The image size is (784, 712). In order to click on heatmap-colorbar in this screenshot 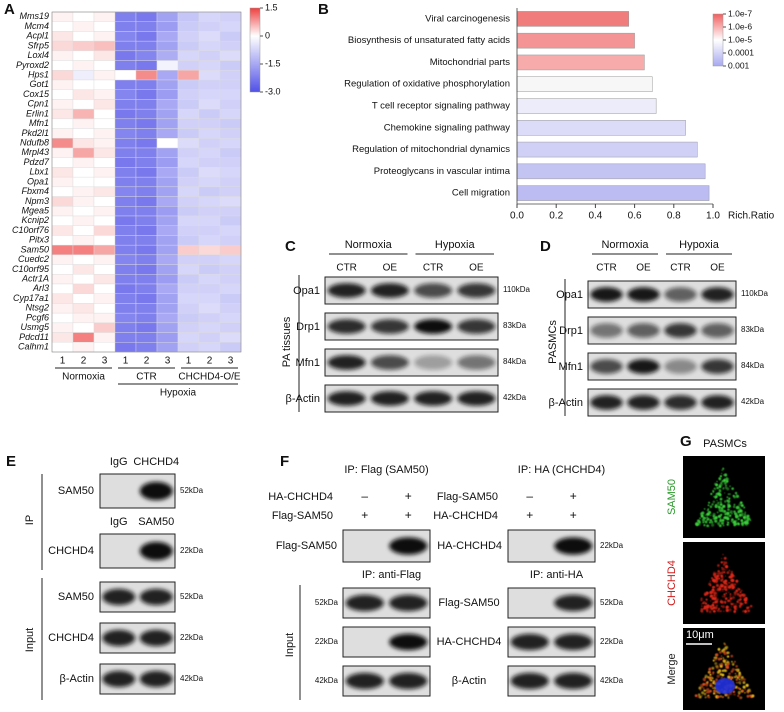, I will do `click(255, 50)`.